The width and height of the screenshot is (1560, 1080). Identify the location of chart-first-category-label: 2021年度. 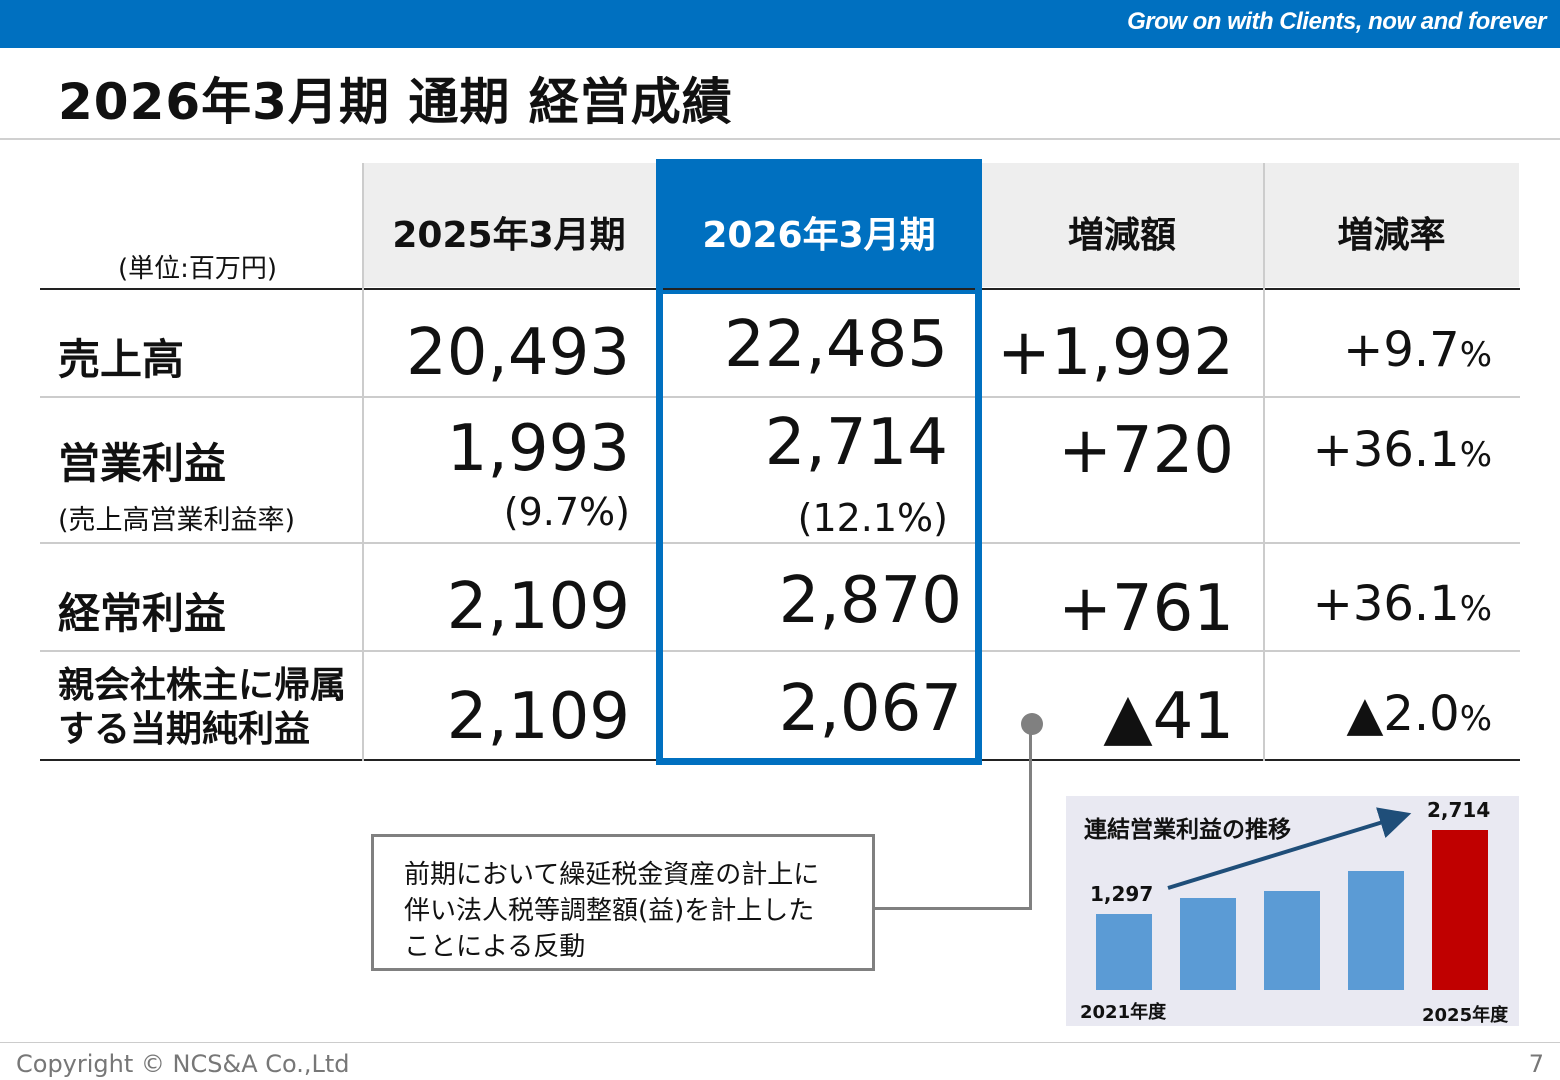
(1123, 1012).